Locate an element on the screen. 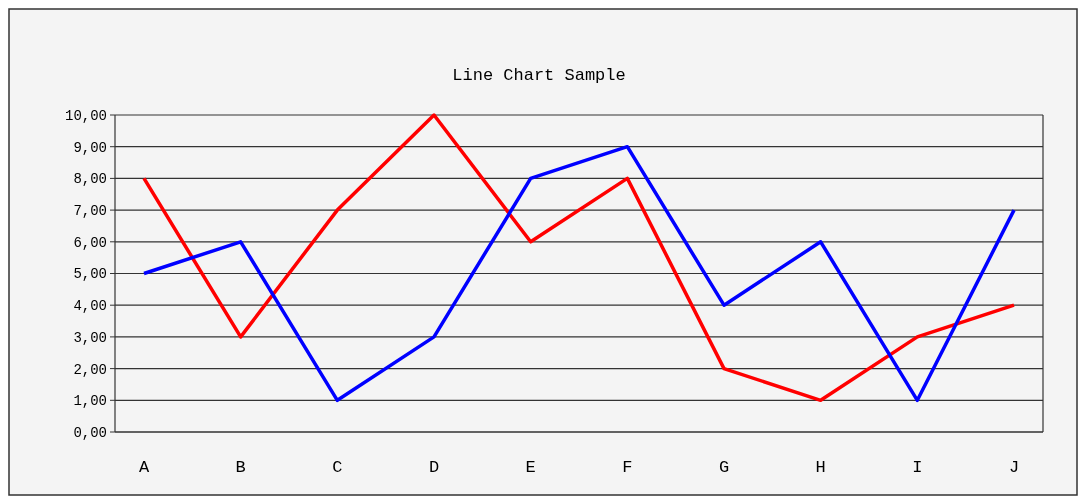 The width and height of the screenshot is (1086, 504). x-tick-label: D is located at coordinates (434, 467).